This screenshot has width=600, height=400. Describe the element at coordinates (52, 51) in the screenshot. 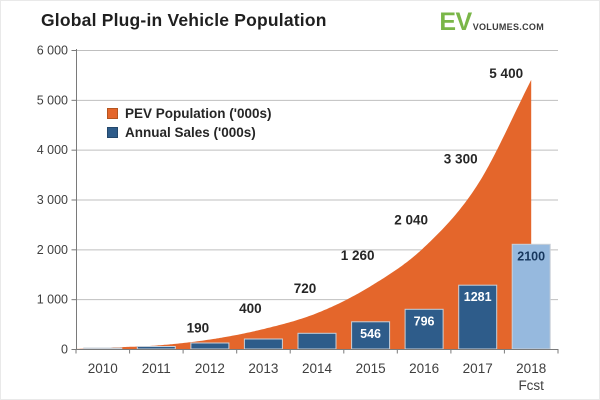

I see `y-axis-label-6000: 6 000` at that location.